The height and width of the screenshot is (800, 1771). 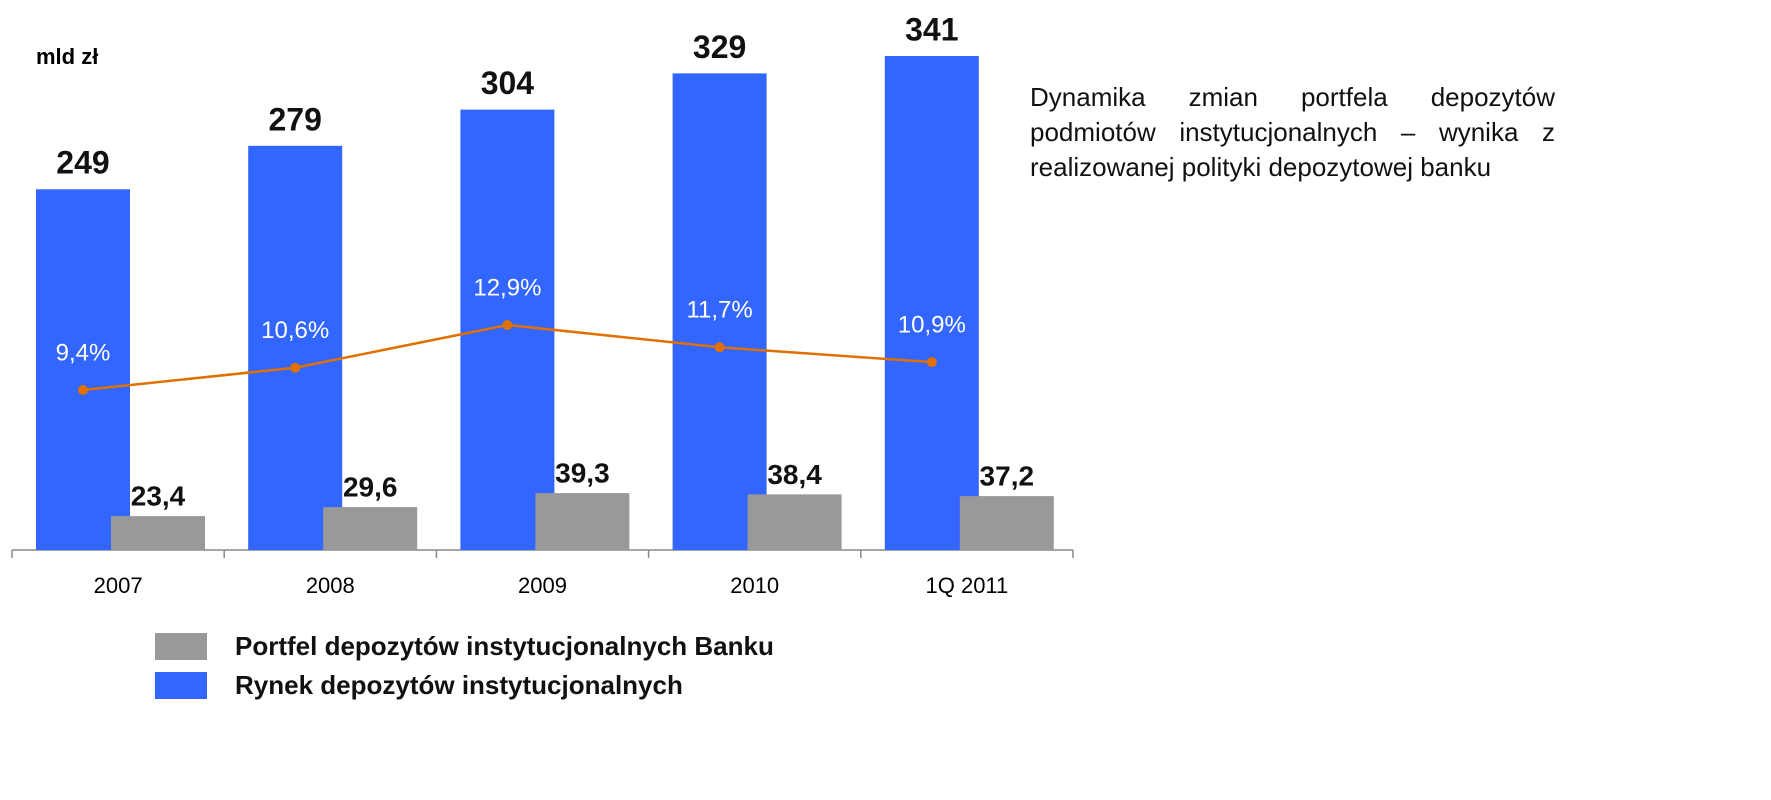 I want to click on data-label: 38,4, so click(x=794, y=474).